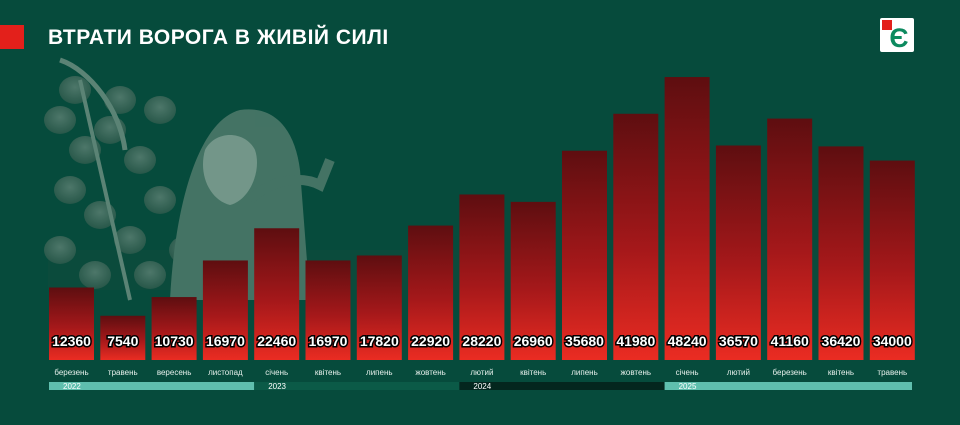 This screenshot has height=425, width=960. I want to click on year-label: 2024, so click(482, 386).